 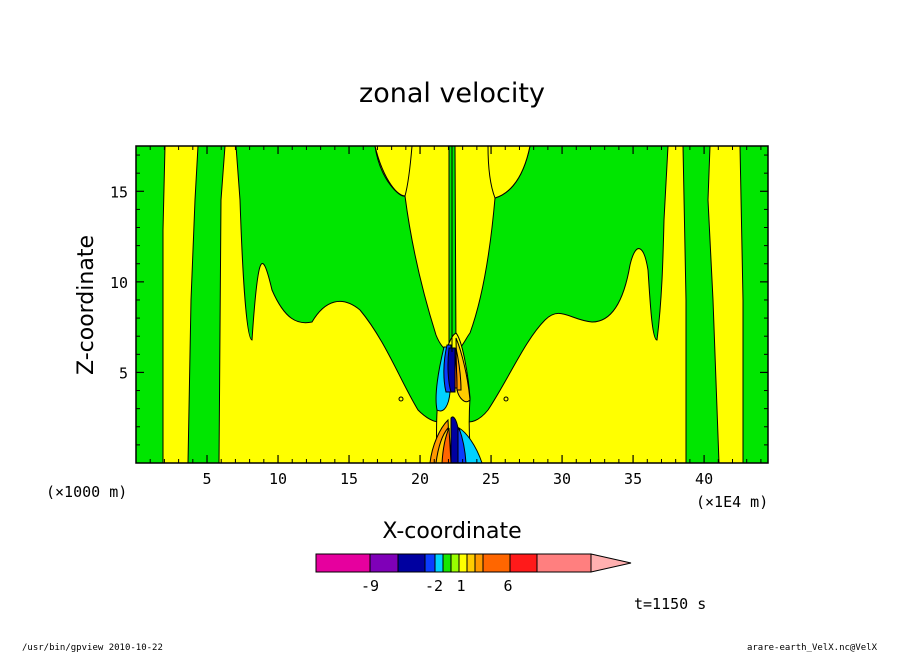 I want to click on x-unit-label: (×1E4 m), so click(x=732, y=502).